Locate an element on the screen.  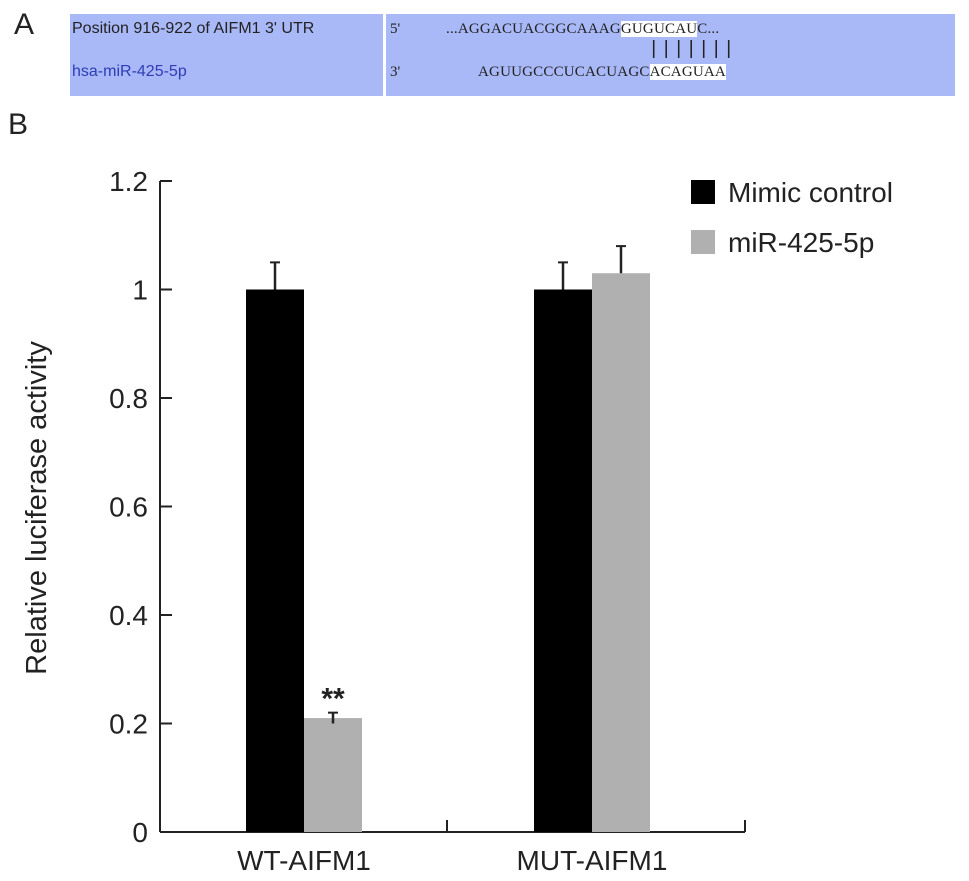
y-tick-label: 0 is located at coordinates (140, 832).